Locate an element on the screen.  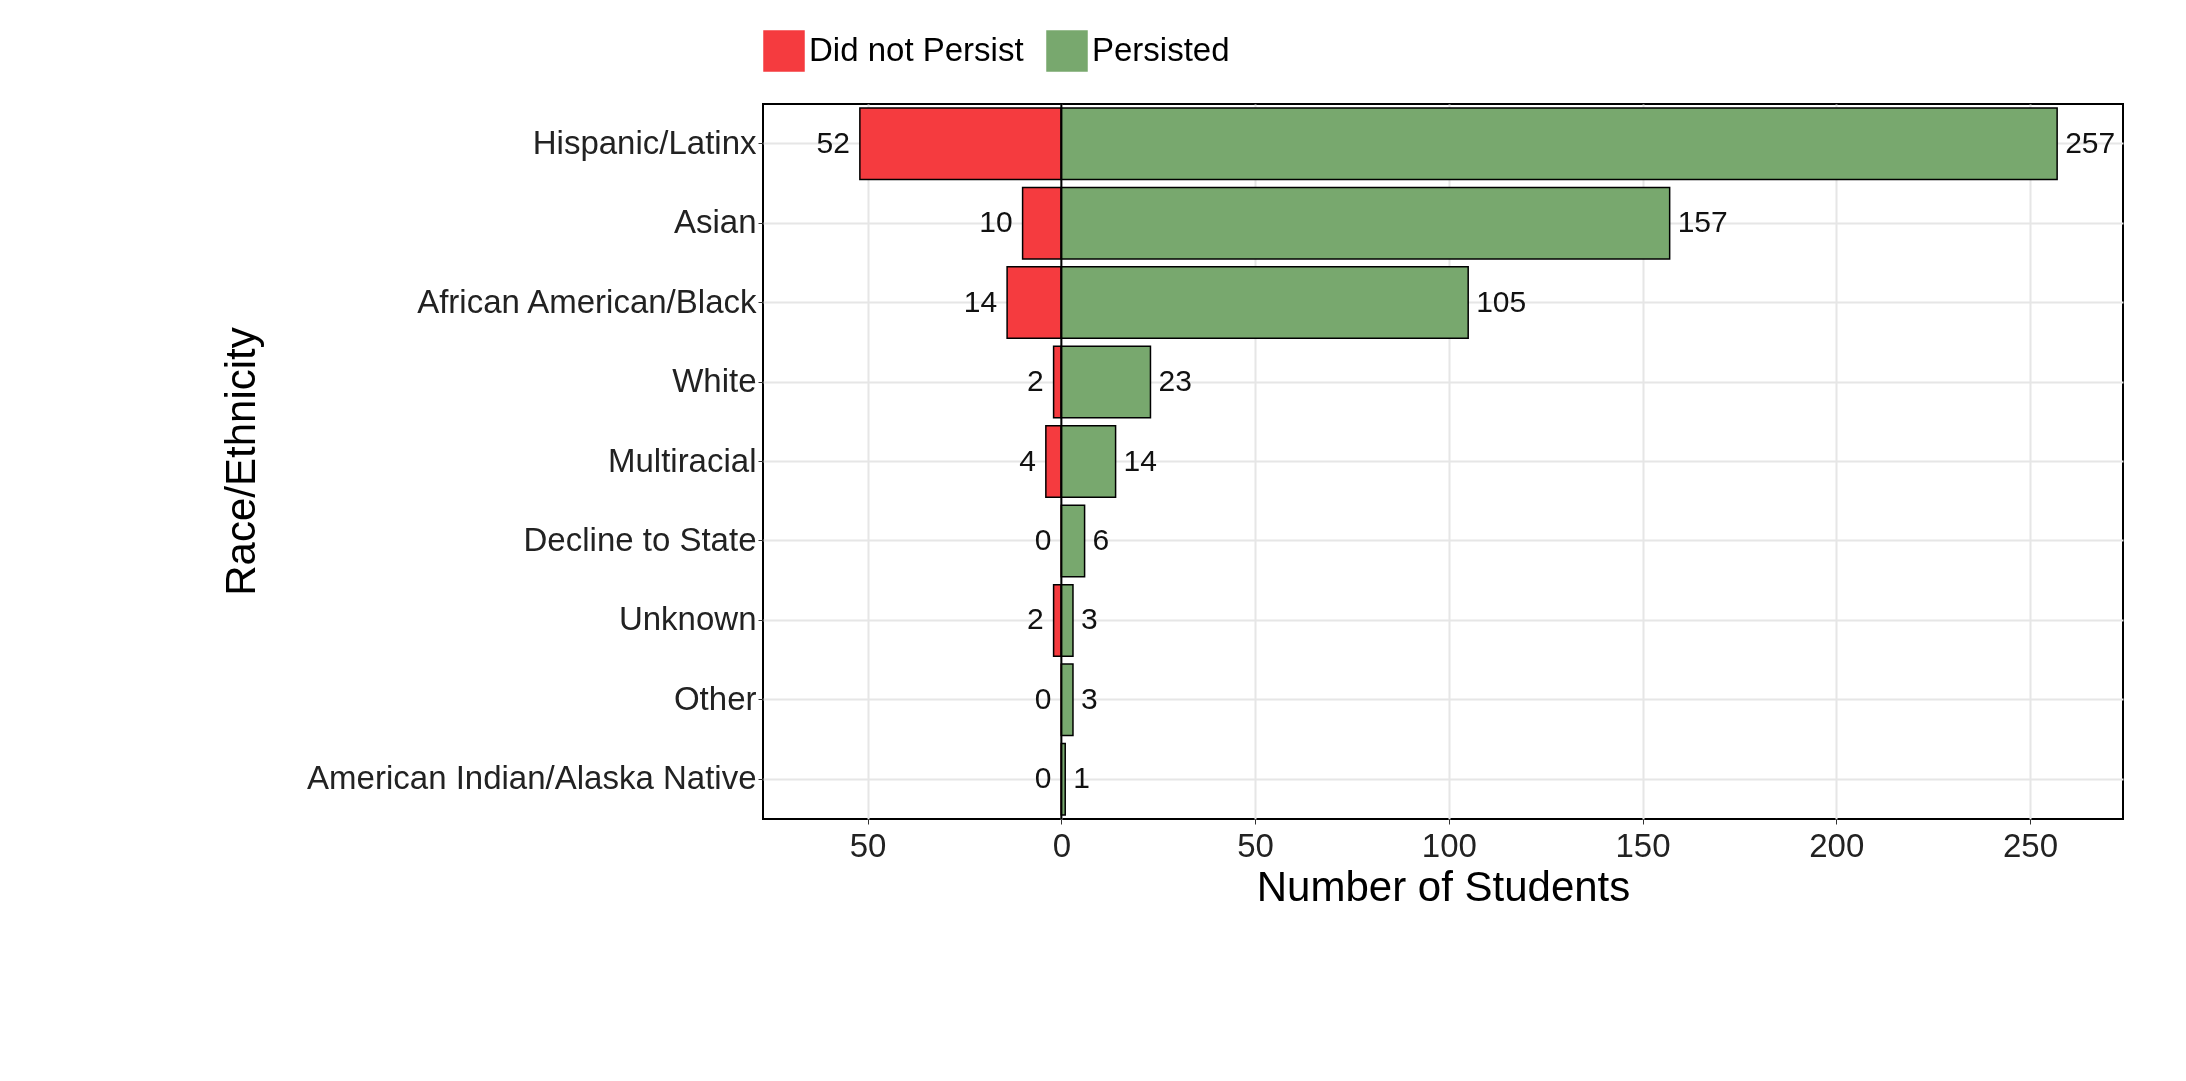
legend-label: Persisted is located at coordinates (1161, 49).